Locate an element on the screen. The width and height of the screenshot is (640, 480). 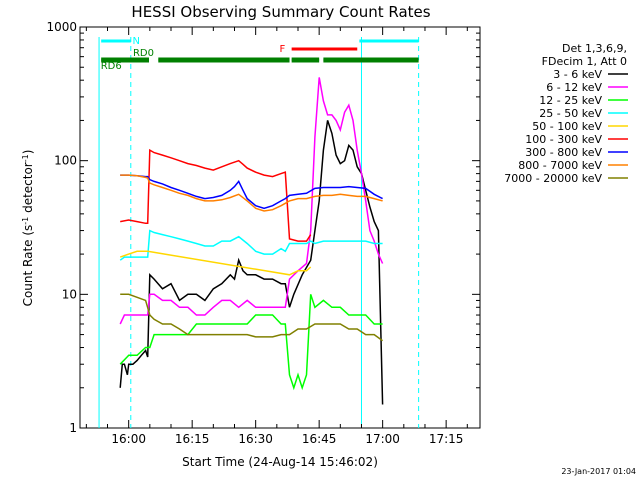
legend-header-line-1: Det 1,3,6,9, is located at coordinates (594, 48).